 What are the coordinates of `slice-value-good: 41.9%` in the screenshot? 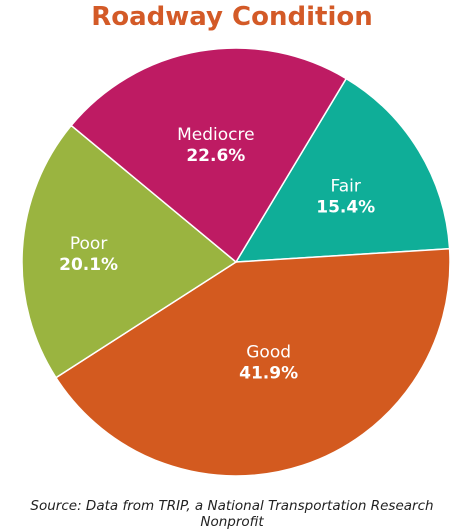 It's located at (268, 374).